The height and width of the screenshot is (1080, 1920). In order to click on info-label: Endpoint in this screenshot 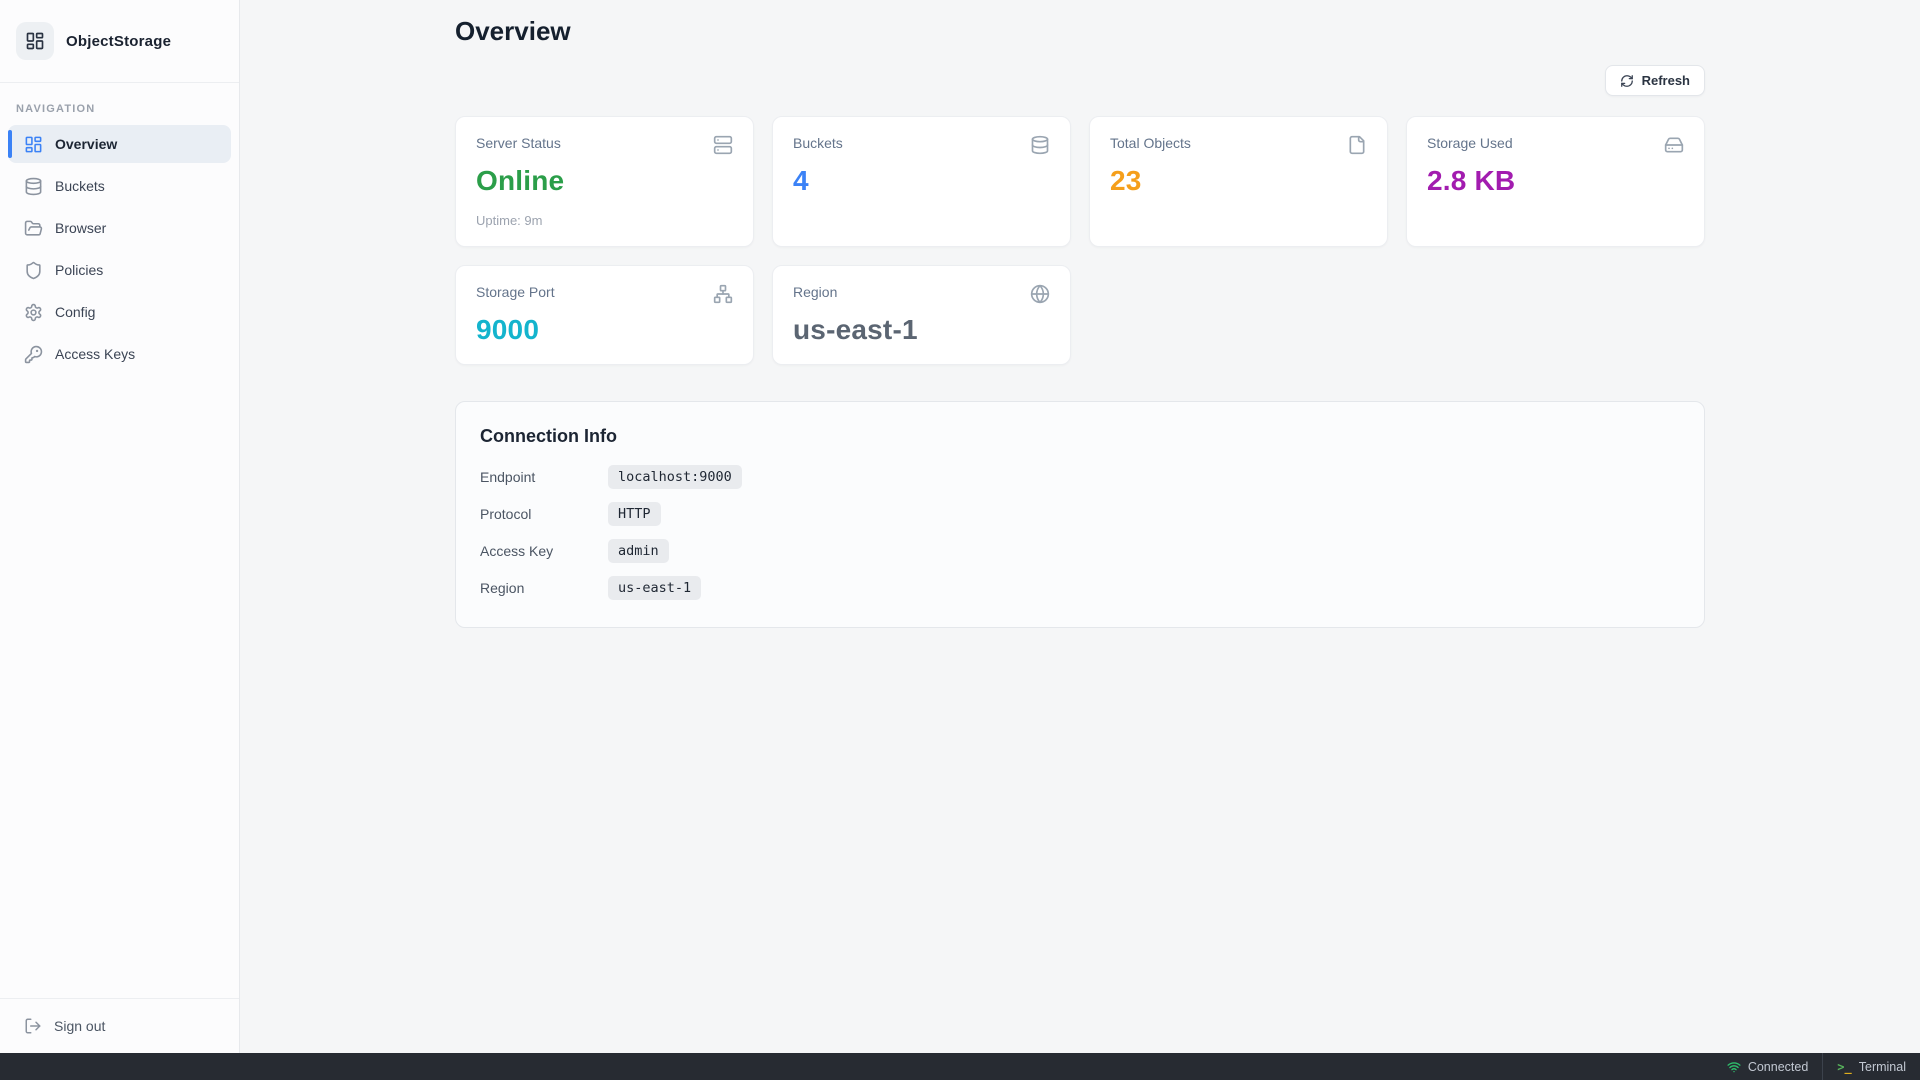, I will do `click(508, 477)`.